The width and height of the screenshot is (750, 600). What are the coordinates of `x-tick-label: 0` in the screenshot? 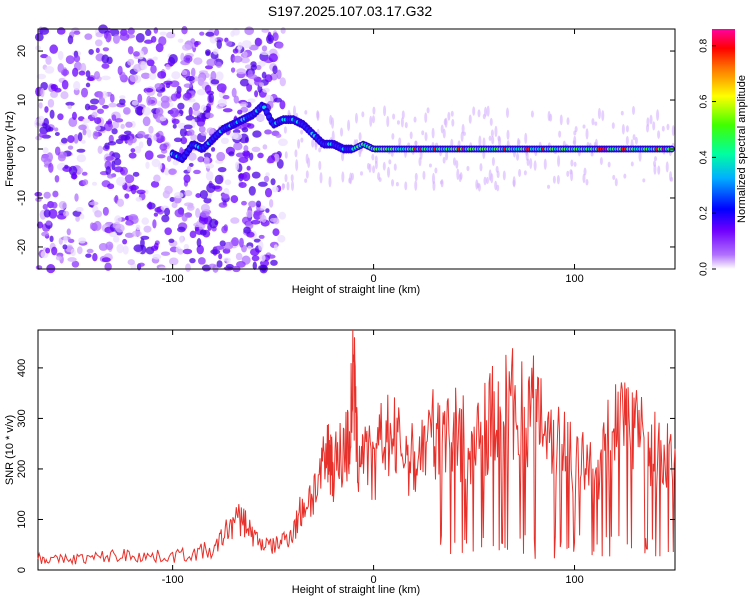 It's located at (374, 279).